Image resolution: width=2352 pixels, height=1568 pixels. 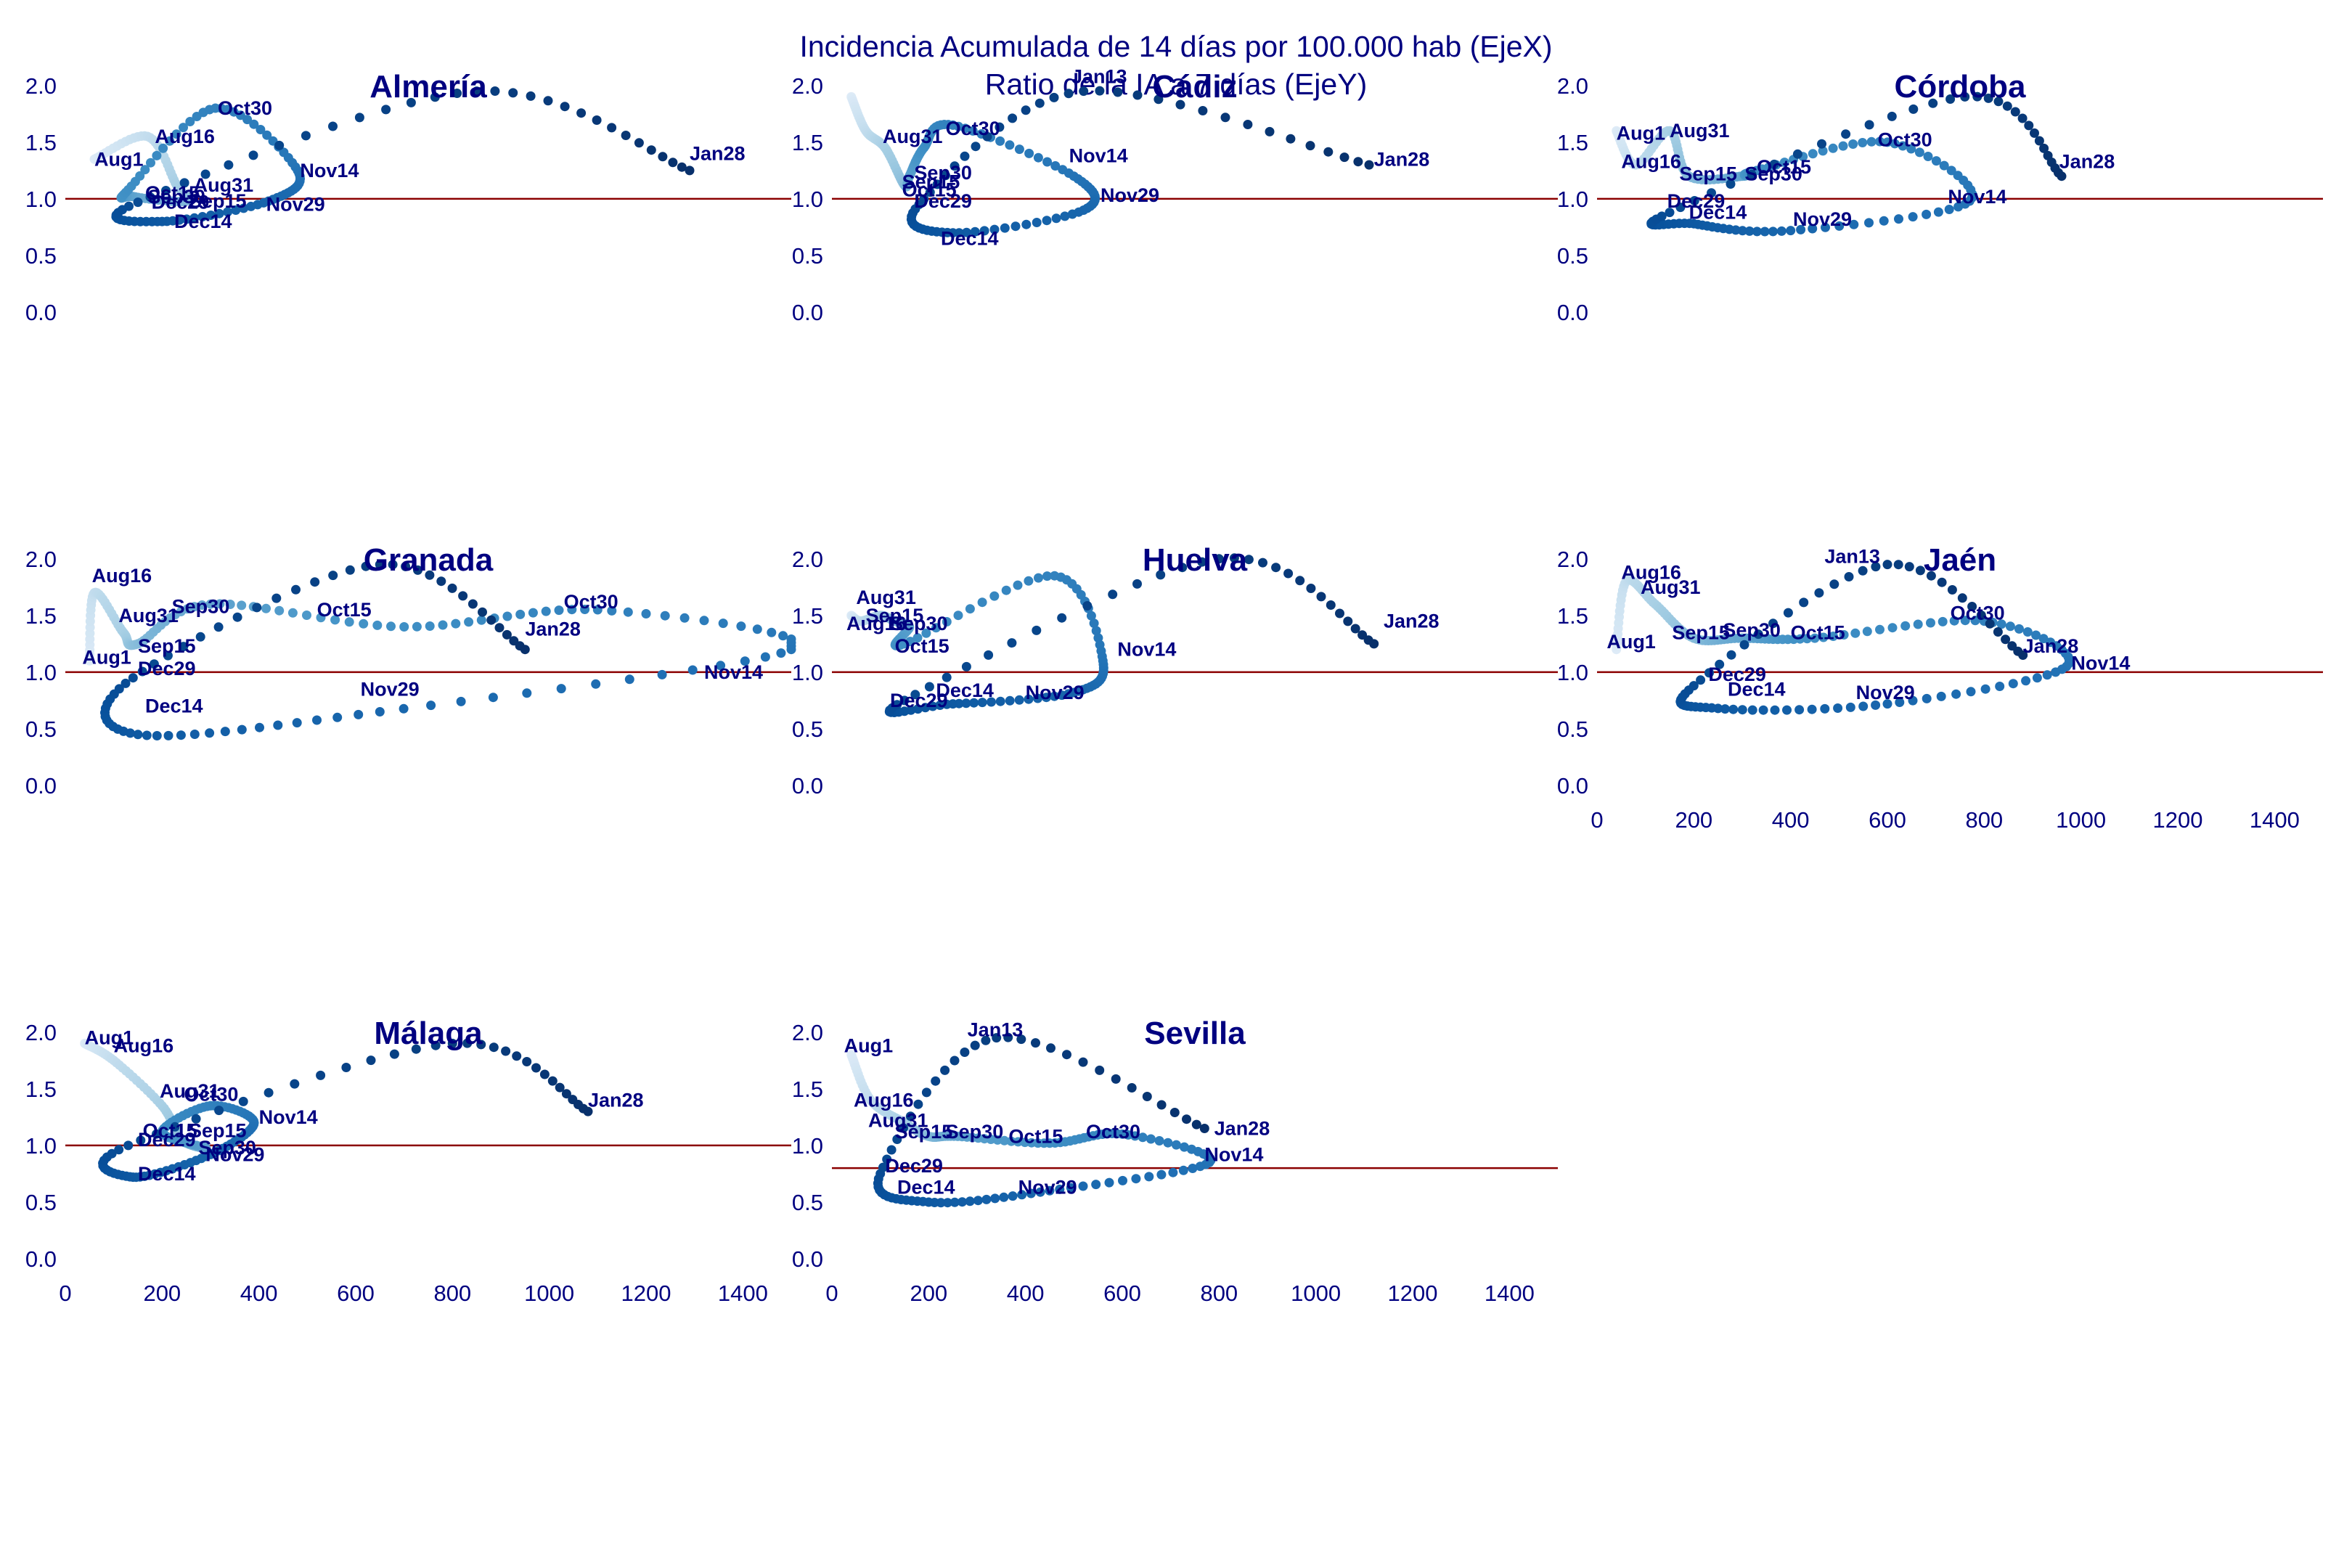 I want to click on panel-title: Sevilla, so click(x=1195, y=1034).